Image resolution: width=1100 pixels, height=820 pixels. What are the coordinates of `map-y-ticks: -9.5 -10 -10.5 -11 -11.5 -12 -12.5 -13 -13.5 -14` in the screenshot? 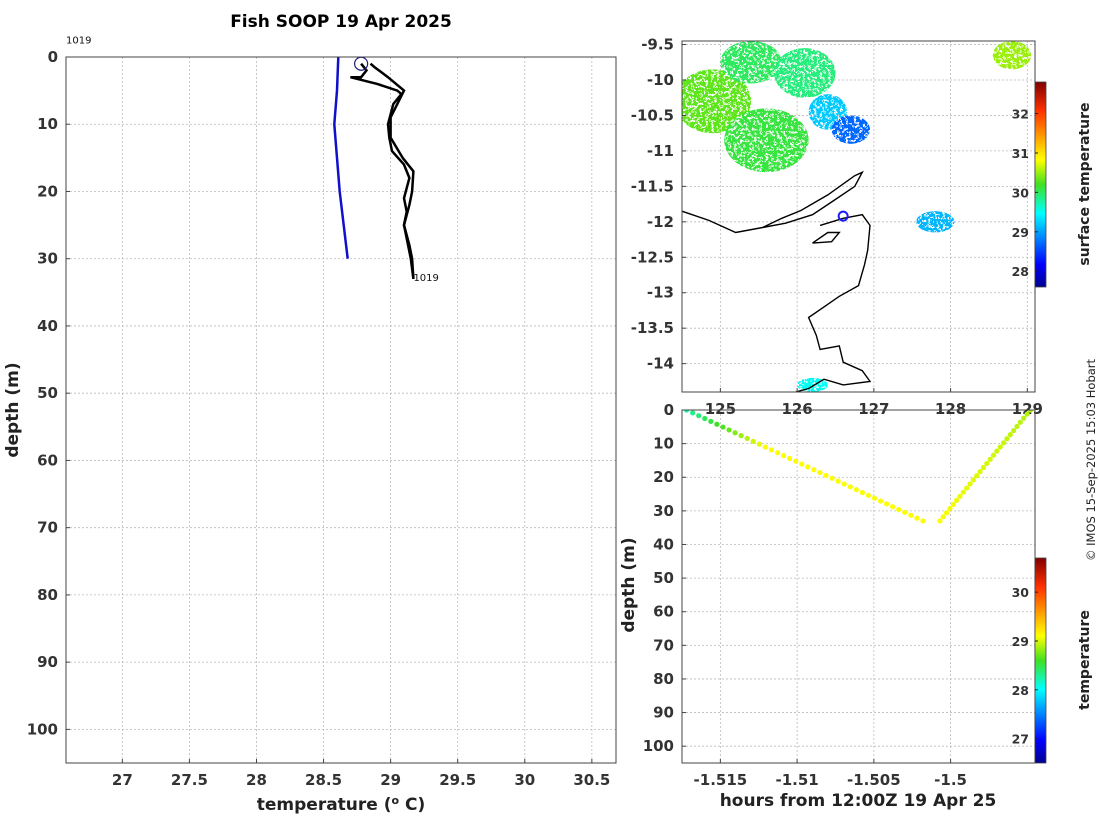 It's located at (658, 204).